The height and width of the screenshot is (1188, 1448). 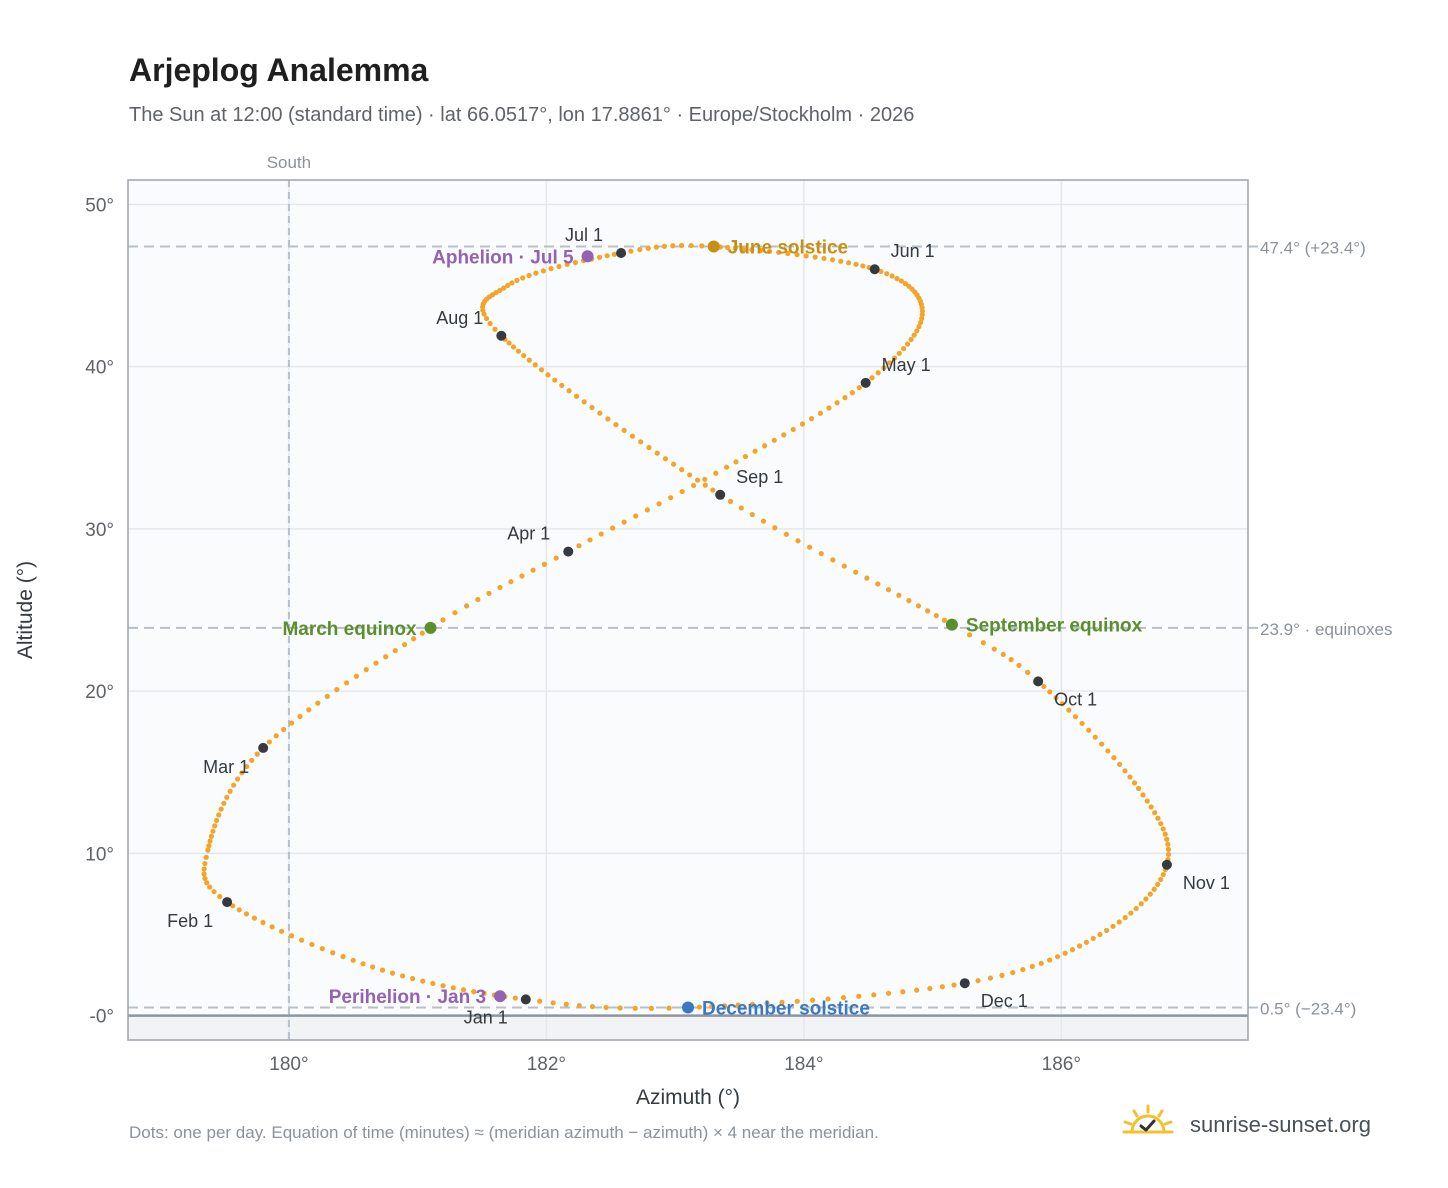 I want to click on event-label: March equinox, so click(x=349, y=629).